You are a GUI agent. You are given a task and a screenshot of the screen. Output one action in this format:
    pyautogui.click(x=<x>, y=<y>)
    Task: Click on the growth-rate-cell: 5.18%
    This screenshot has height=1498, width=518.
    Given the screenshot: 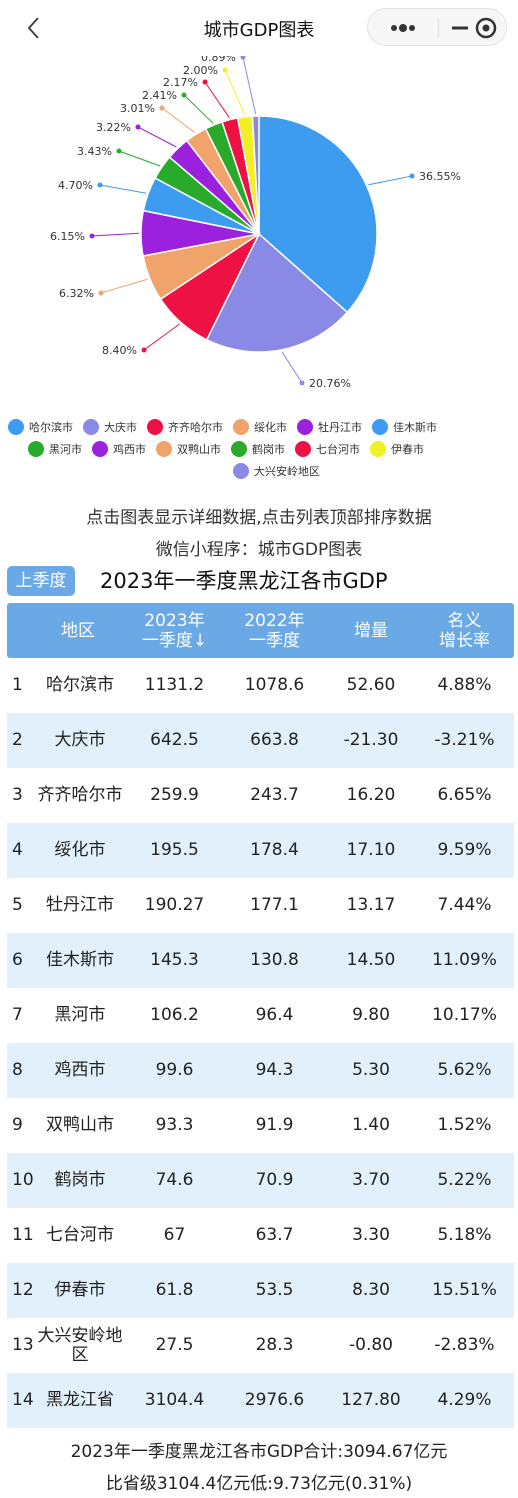 What is the action you would take?
    pyautogui.click(x=464, y=1235)
    